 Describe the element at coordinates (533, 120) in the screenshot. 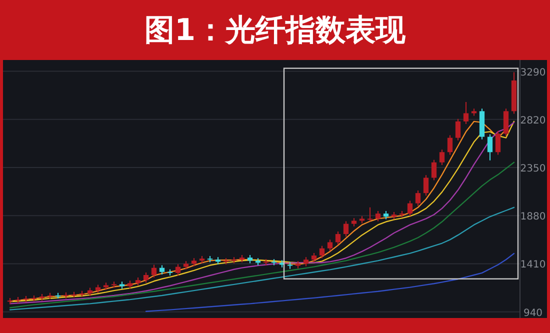

I see `y-tick-label: 2820` at that location.